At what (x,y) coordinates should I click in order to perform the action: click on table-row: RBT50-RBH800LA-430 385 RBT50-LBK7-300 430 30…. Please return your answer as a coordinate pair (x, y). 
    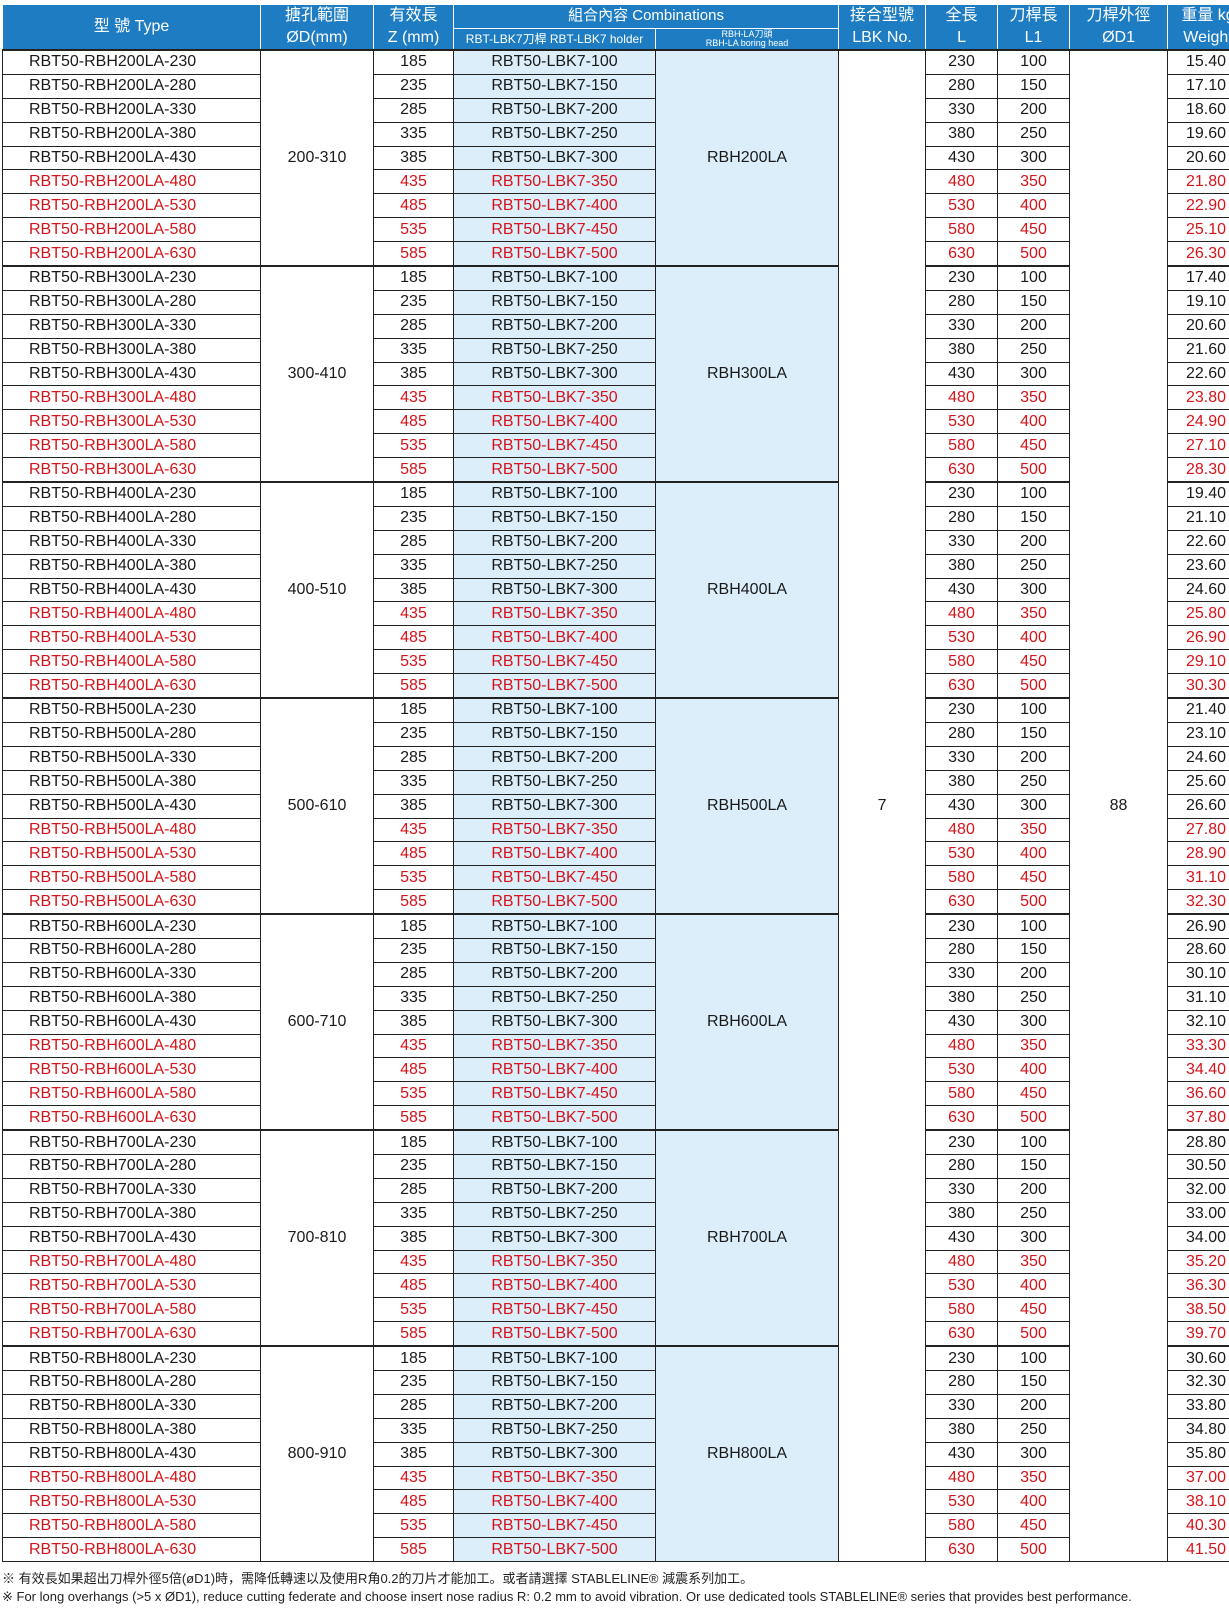
    Looking at the image, I should click on (615, 1454).